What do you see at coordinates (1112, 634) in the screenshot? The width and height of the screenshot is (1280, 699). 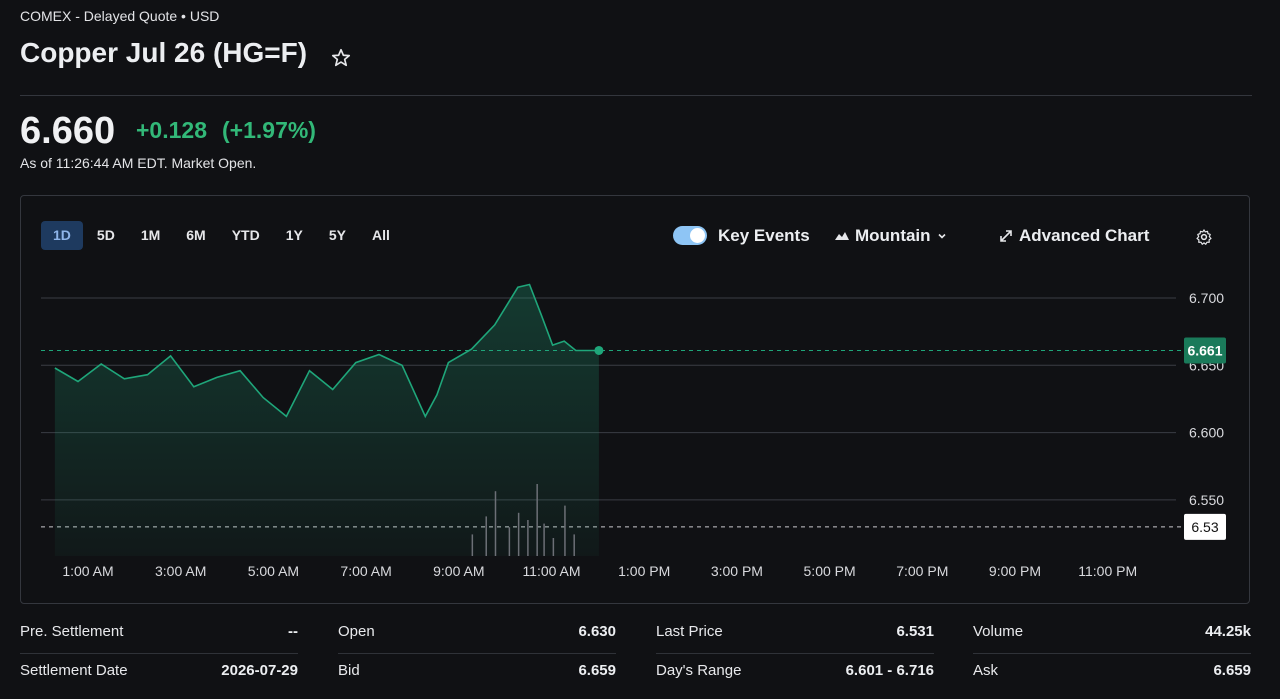 I see `stat-volume: Volume 44.25k` at bounding box center [1112, 634].